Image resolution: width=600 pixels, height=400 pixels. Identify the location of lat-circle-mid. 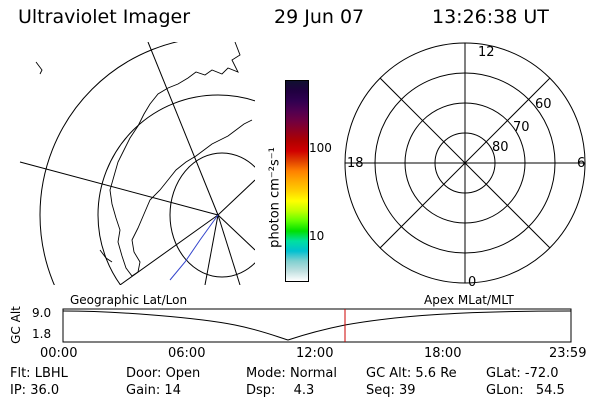
(176, 189).